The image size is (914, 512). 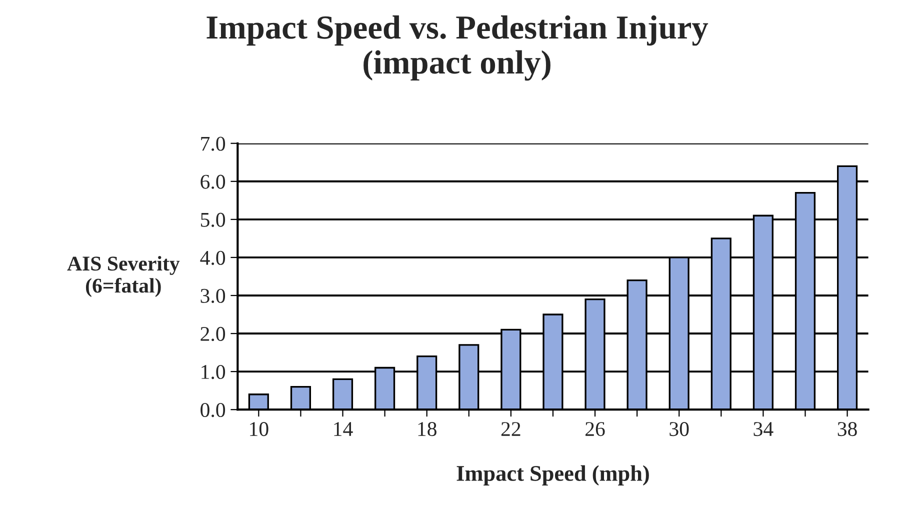 I want to click on x-tick-label: 34, so click(x=764, y=429).